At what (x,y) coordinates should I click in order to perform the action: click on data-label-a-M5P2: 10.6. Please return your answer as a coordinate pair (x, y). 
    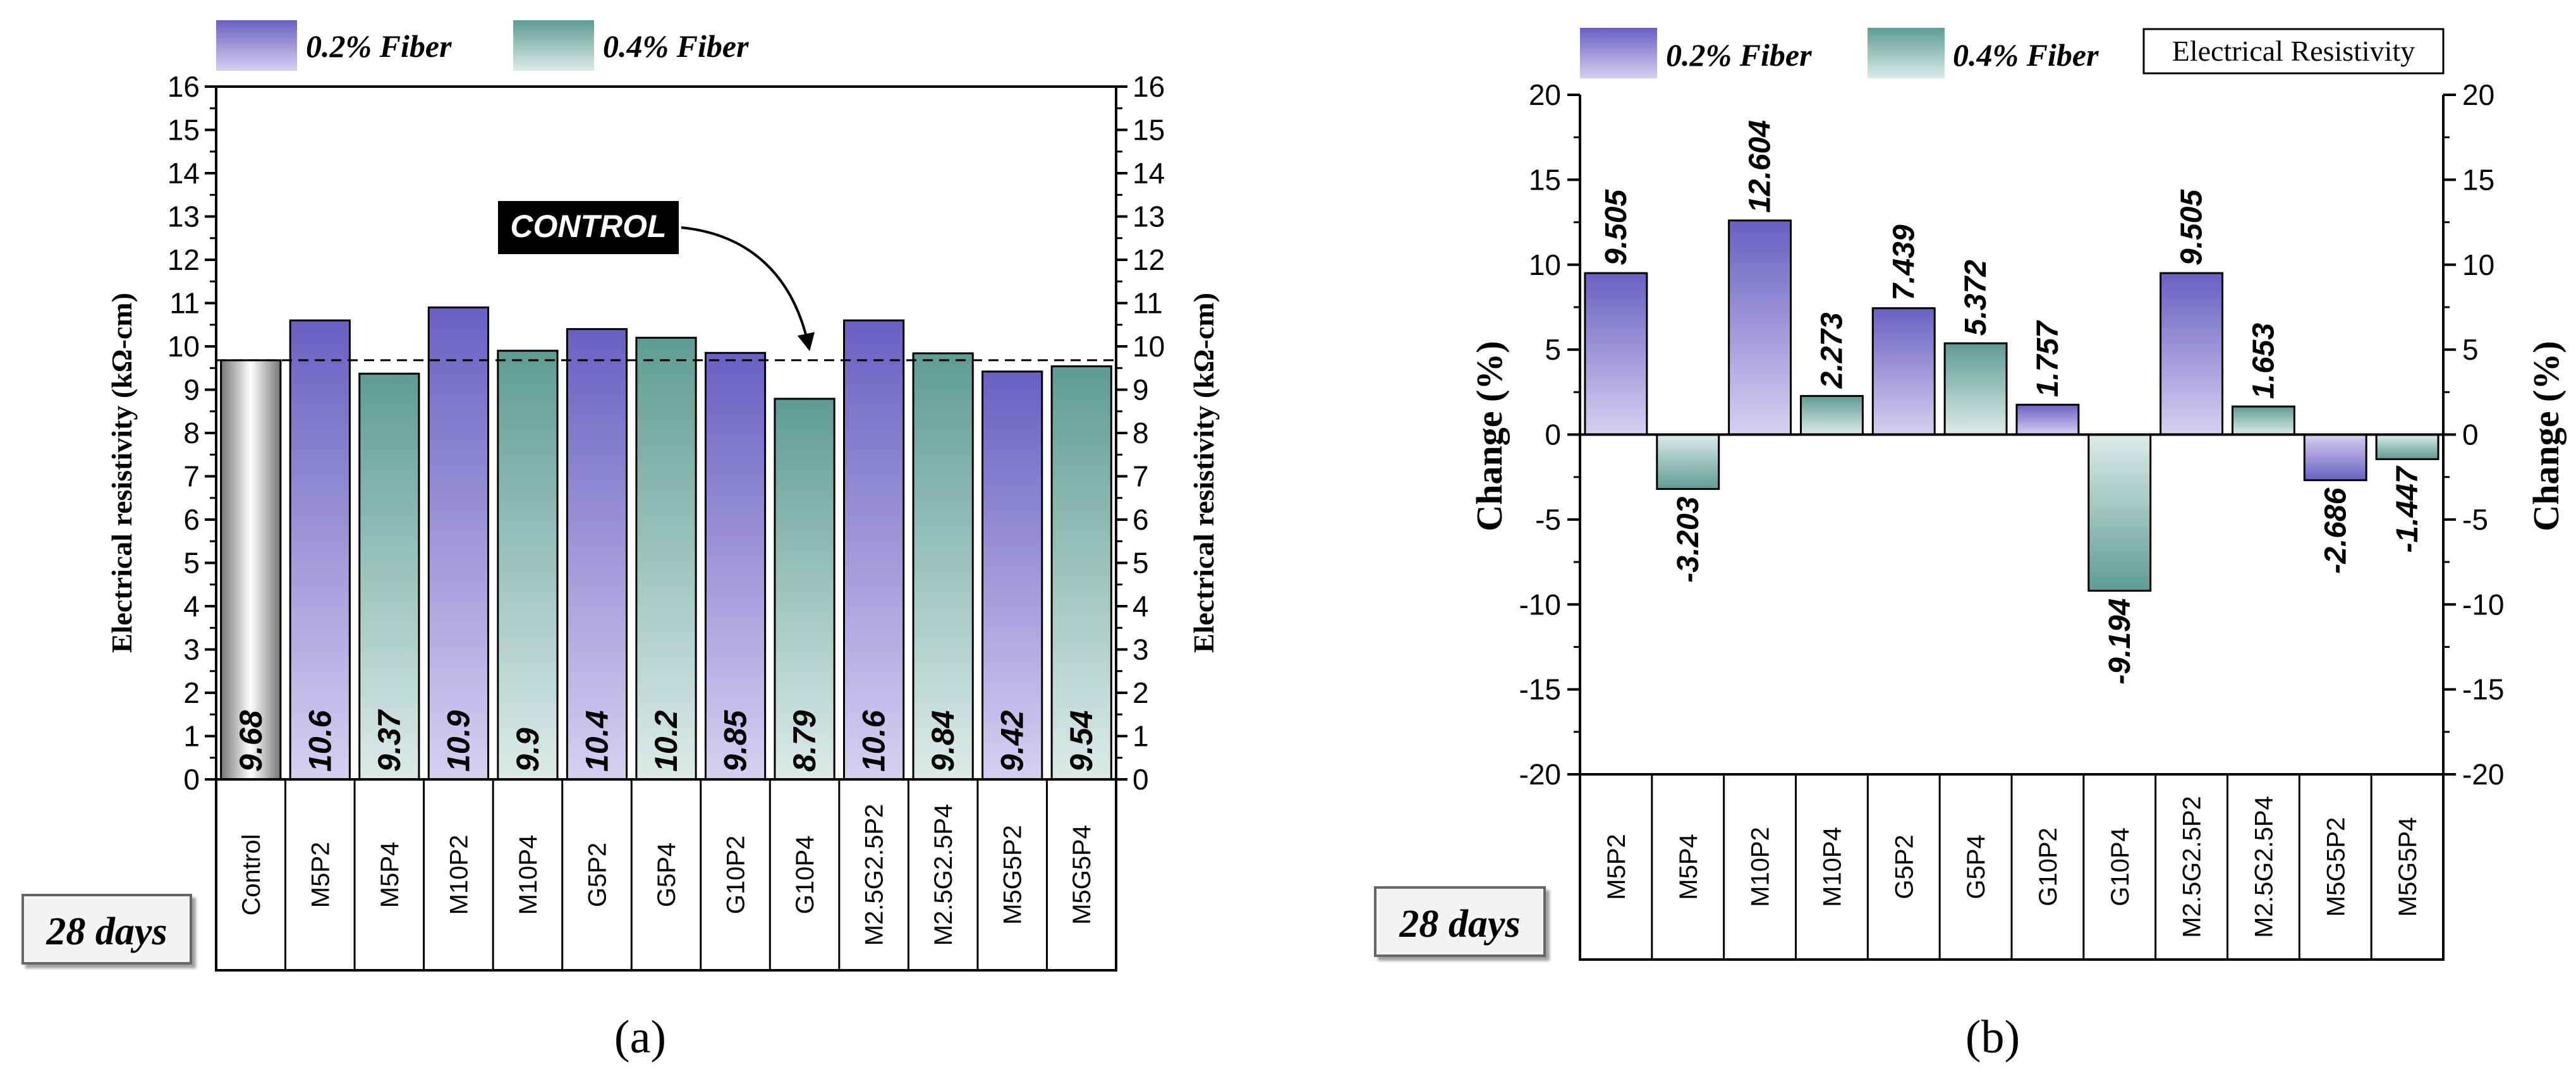
    Looking at the image, I should click on (319, 740).